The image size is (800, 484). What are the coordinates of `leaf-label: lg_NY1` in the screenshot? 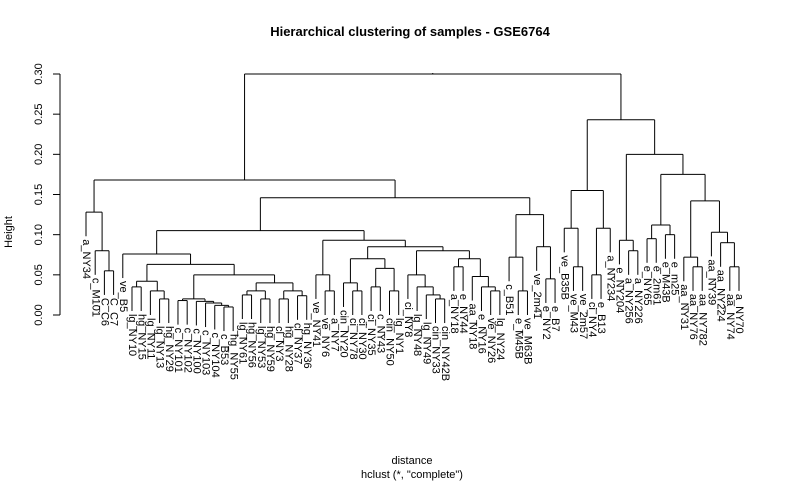 It's located at (399, 336).